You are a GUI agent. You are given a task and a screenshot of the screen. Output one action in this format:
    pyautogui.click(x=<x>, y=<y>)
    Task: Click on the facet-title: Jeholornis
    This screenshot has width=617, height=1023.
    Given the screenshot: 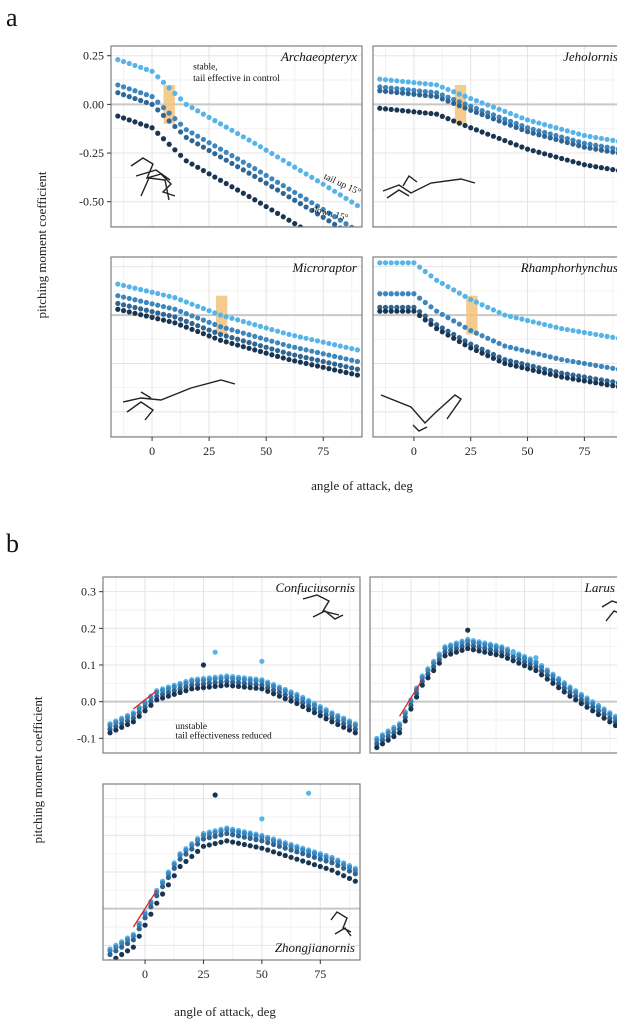 What is the action you would take?
    pyautogui.click(x=590, y=56)
    